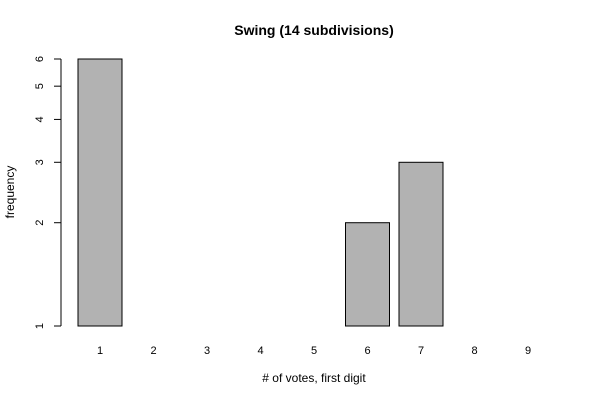 The image size is (600, 400). Describe the element at coordinates (100, 351) in the screenshot. I see `x-tick-label-1: 1` at that location.